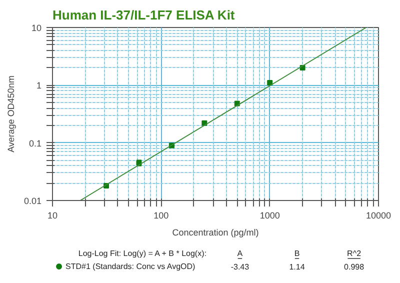 This screenshot has height=283, width=400. What do you see at coordinates (33, 201) in the screenshot?
I see `y-tick-label: 0.01` at bounding box center [33, 201].